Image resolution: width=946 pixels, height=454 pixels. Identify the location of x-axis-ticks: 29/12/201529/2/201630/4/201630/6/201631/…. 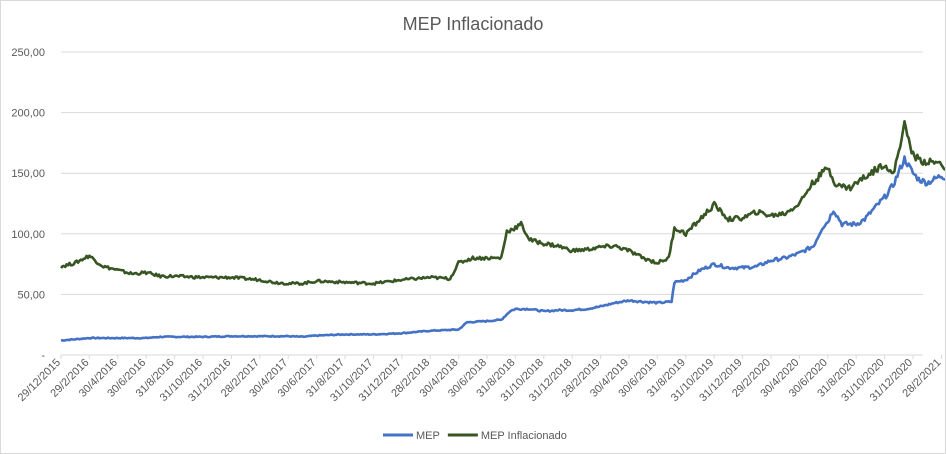
(480, 379).